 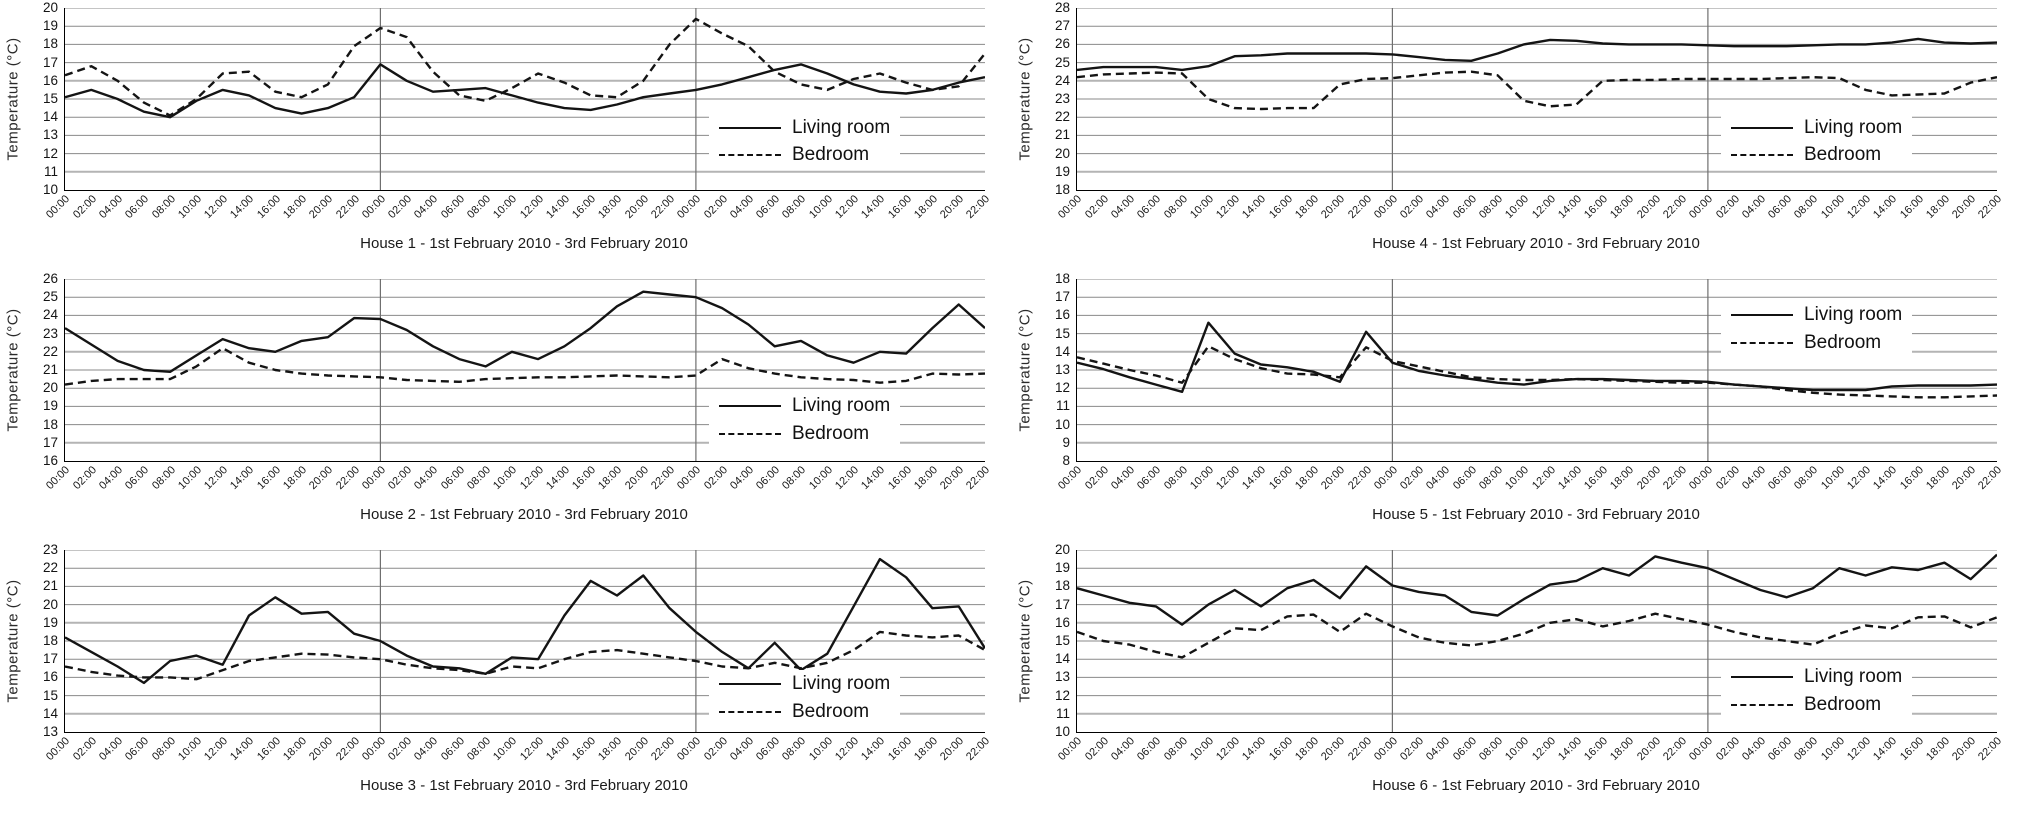 What do you see at coordinates (1062, 44) in the screenshot?
I see `y-tick-label: 26` at bounding box center [1062, 44].